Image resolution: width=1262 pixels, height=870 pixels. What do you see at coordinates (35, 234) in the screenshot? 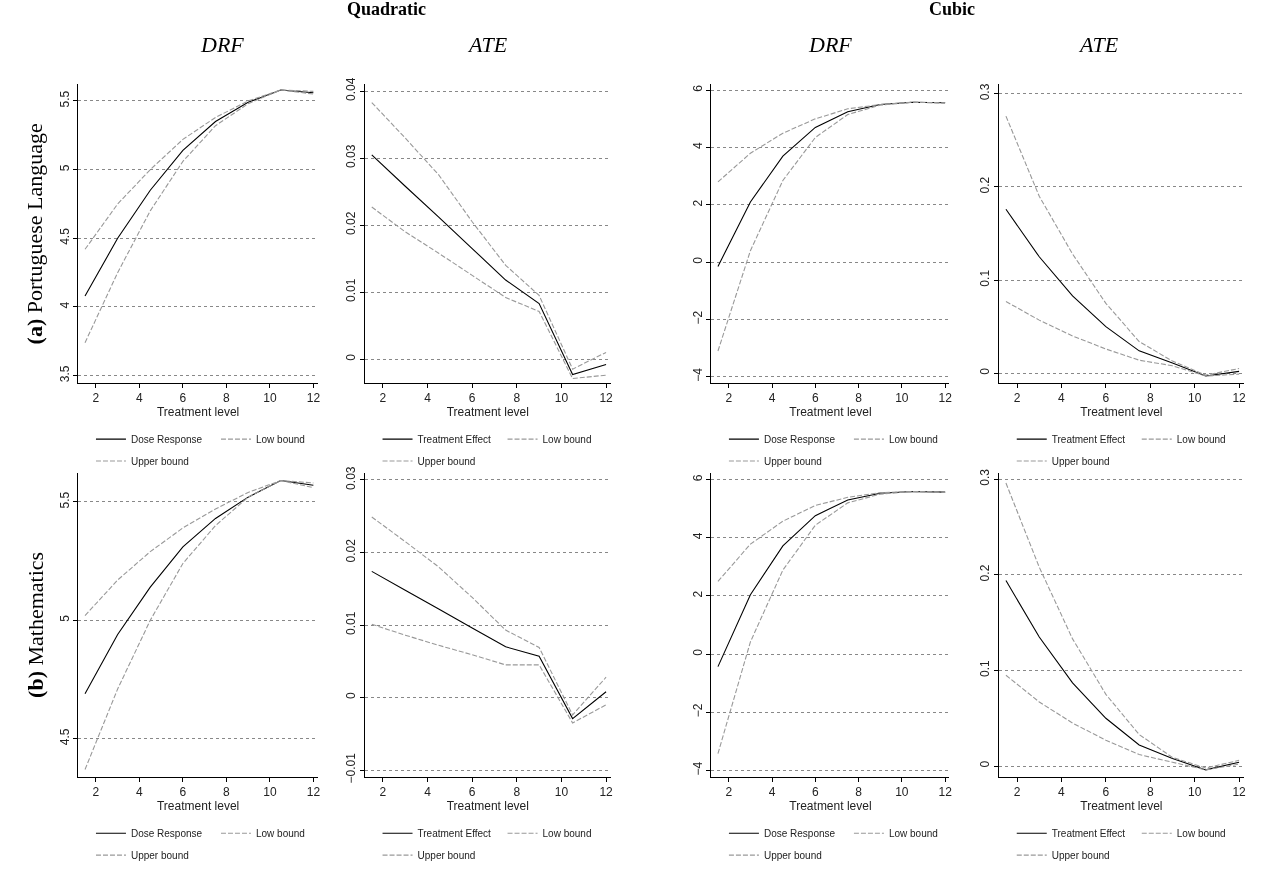
I see `y-axis-title: (a) Portuguese Language` at bounding box center [35, 234].